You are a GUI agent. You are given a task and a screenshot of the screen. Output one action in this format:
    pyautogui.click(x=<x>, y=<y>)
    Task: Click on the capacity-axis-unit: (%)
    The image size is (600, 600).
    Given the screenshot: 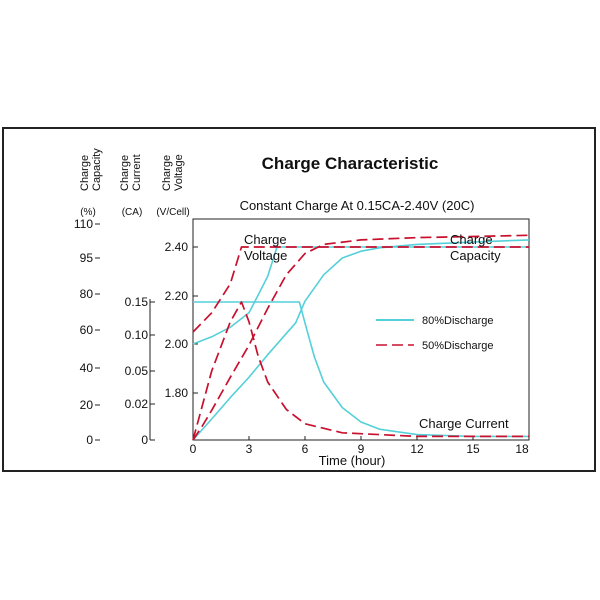 What is the action you would take?
    pyautogui.click(x=88, y=212)
    